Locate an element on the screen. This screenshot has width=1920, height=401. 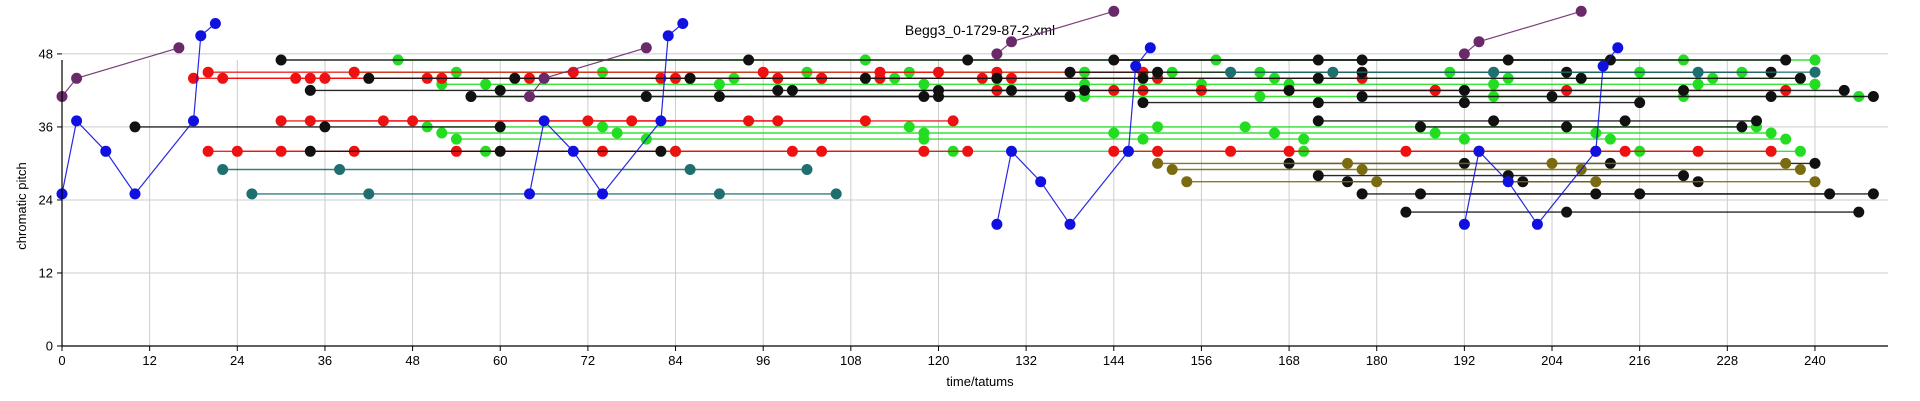
x-tick-label: 60 is located at coordinates (500, 360).